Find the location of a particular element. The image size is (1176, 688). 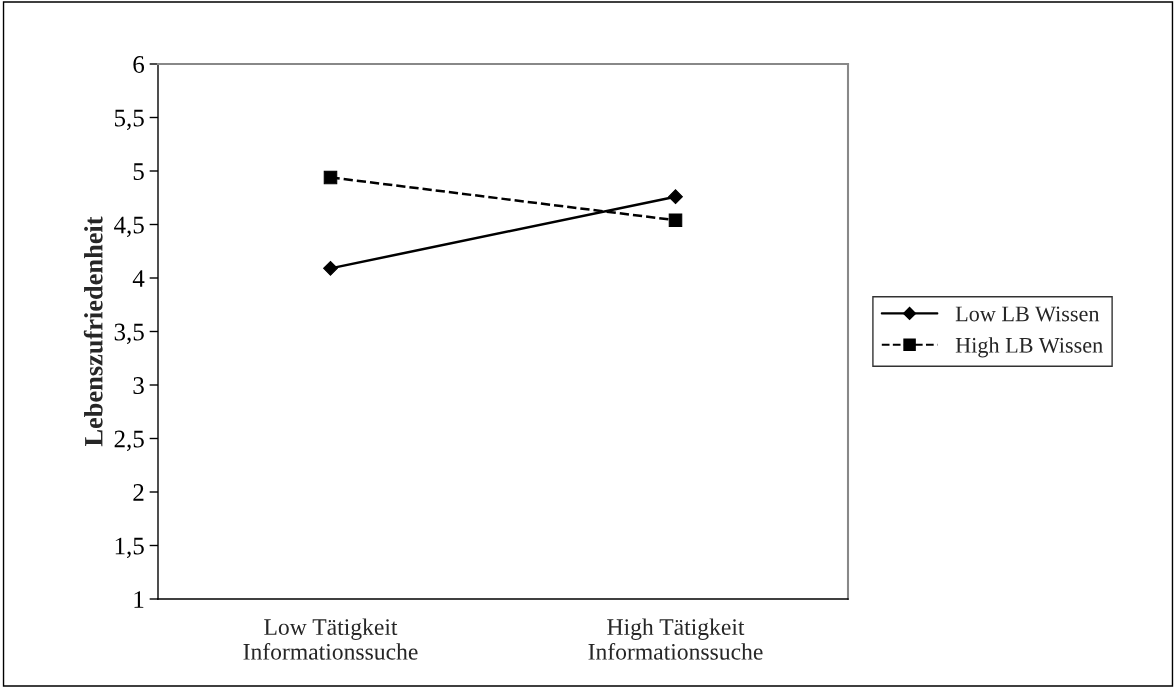

x-tick-label: Low Tätigkeit Informationssuche is located at coordinates (330, 639).